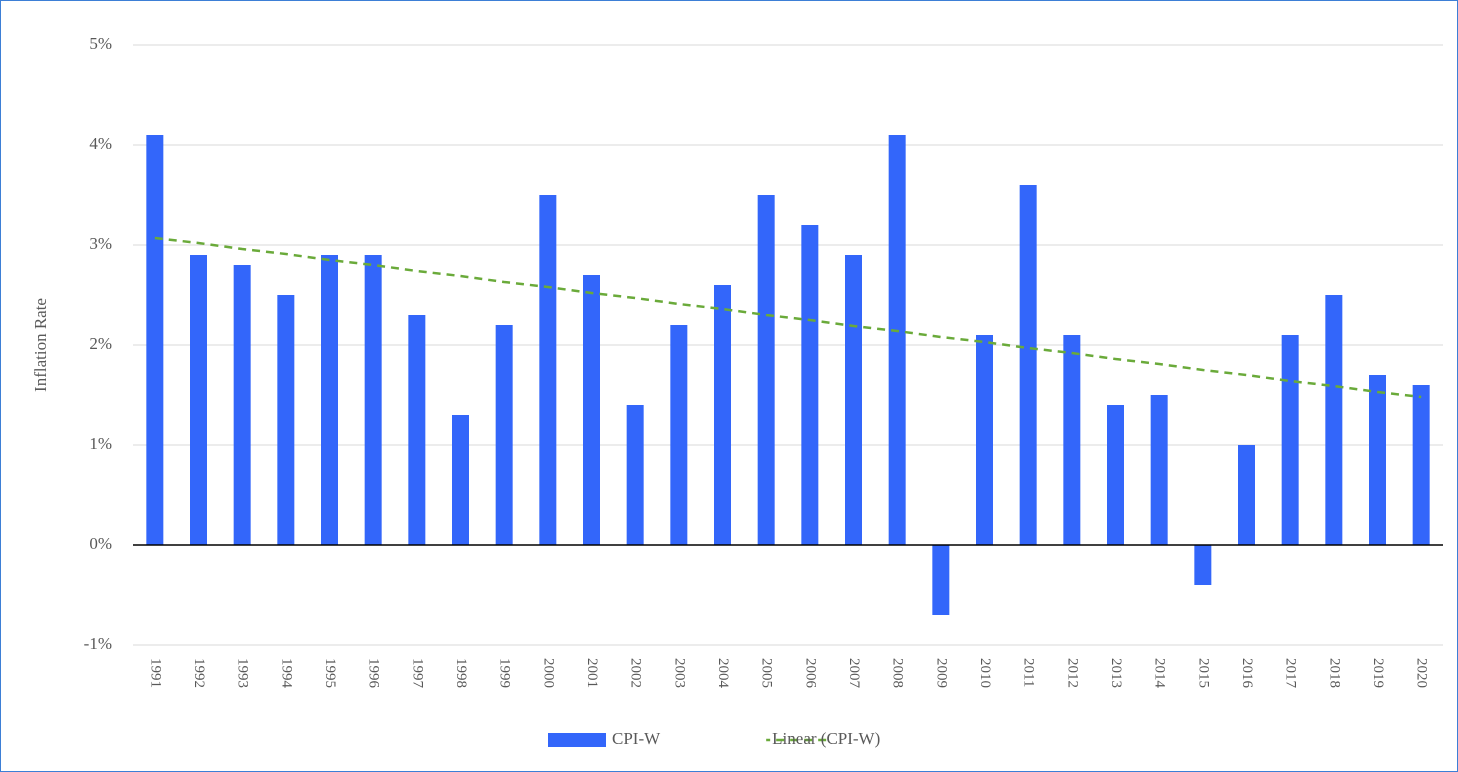 The height and width of the screenshot is (772, 1458). What do you see at coordinates (1072, 673) in the screenshot?
I see `x-tick-label: 2012` at bounding box center [1072, 673].